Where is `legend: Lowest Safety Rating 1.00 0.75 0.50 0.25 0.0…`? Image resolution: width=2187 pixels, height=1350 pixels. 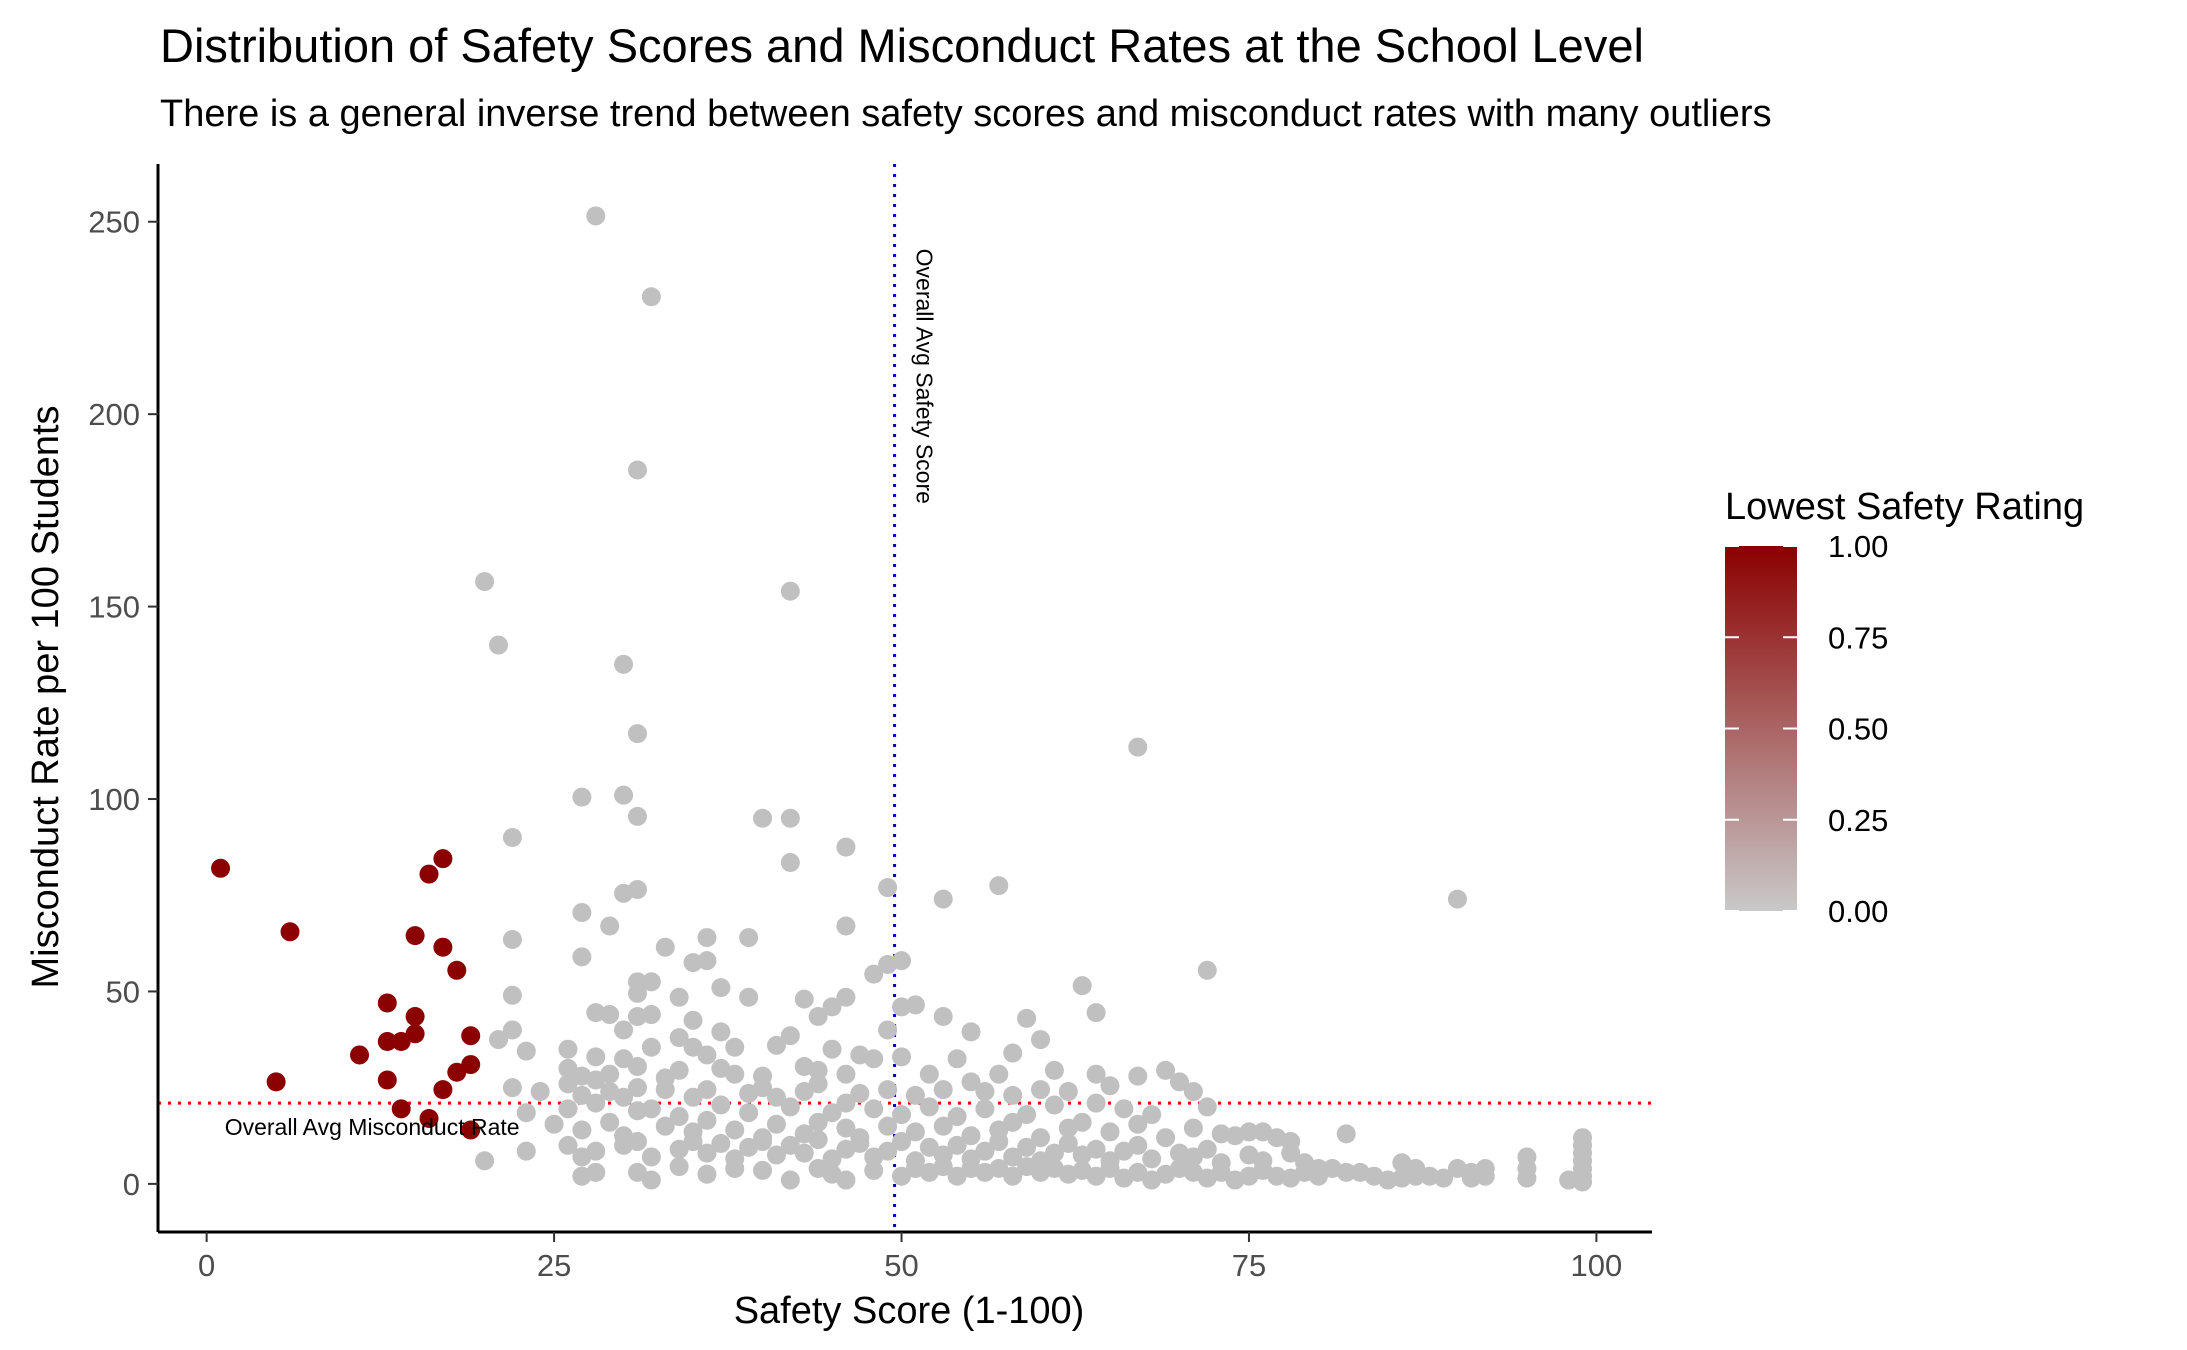
legend: Lowest Safety Rating 1.00 0.75 0.50 0.25 0.0… is located at coordinates (1904, 707).